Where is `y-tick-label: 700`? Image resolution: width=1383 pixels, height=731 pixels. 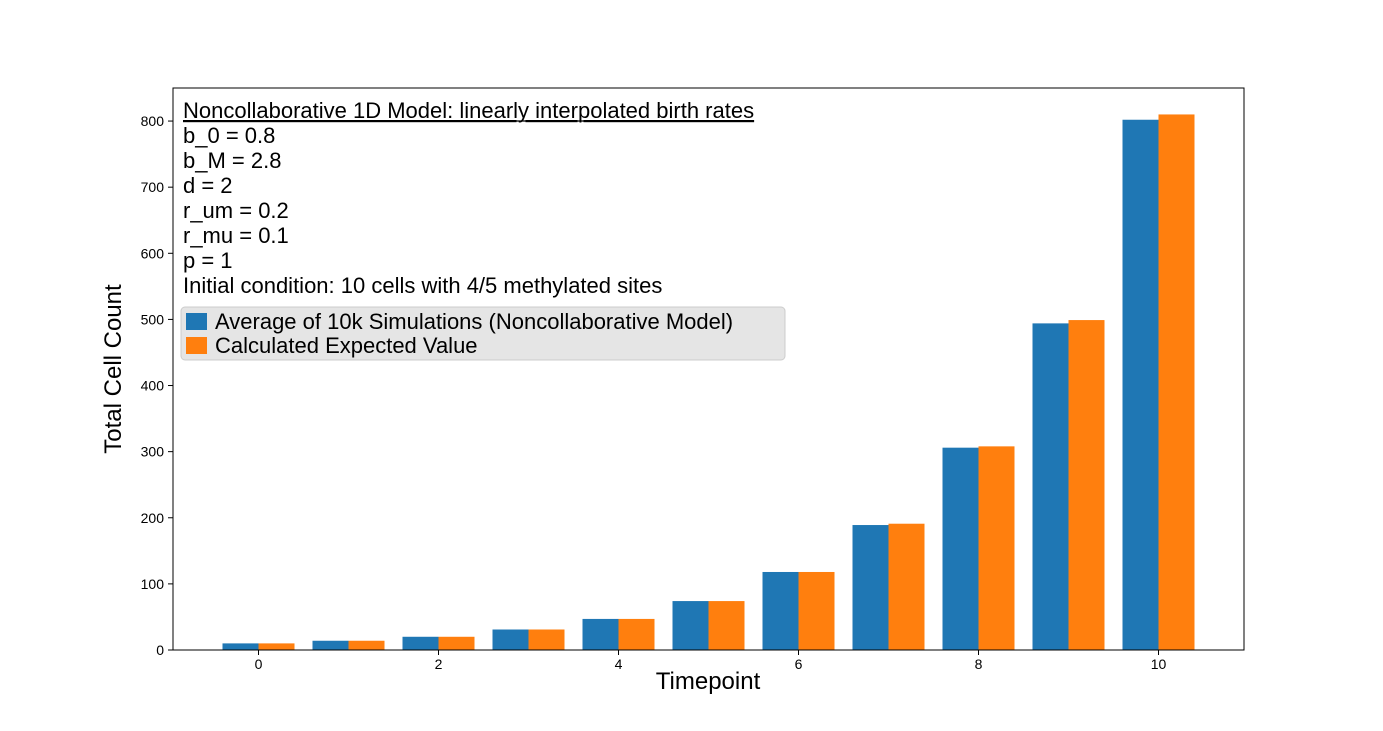 y-tick-label: 700 is located at coordinates (153, 187).